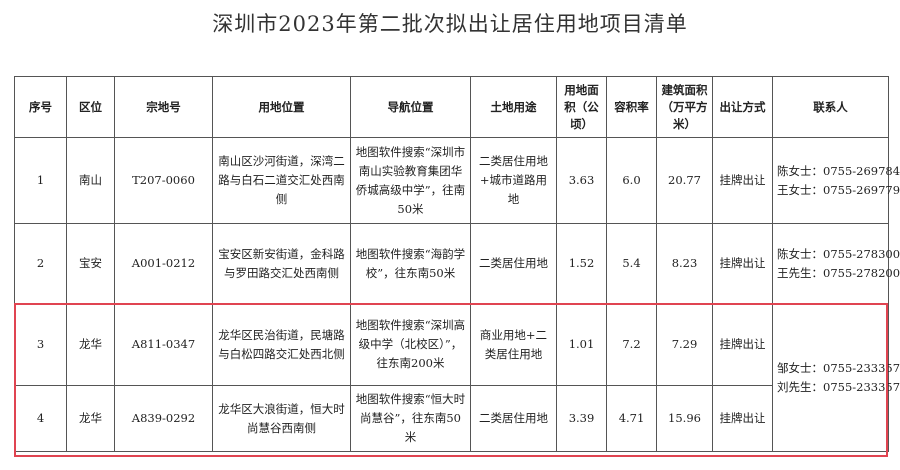 Image resolution: width=900 pixels, height=470 pixels. I want to click on cell-navigation: 地图软件搜索“海韵学校”，往东南50米, so click(410, 263).